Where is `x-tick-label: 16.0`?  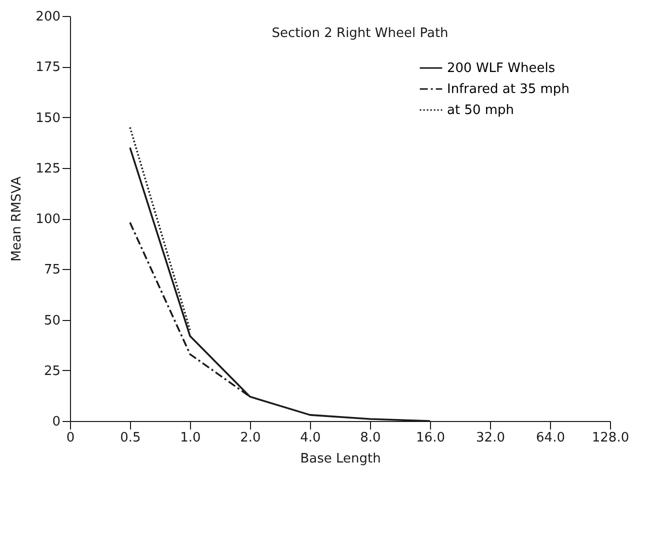
x-tick-label: 16.0 is located at coordinates (430, 438).